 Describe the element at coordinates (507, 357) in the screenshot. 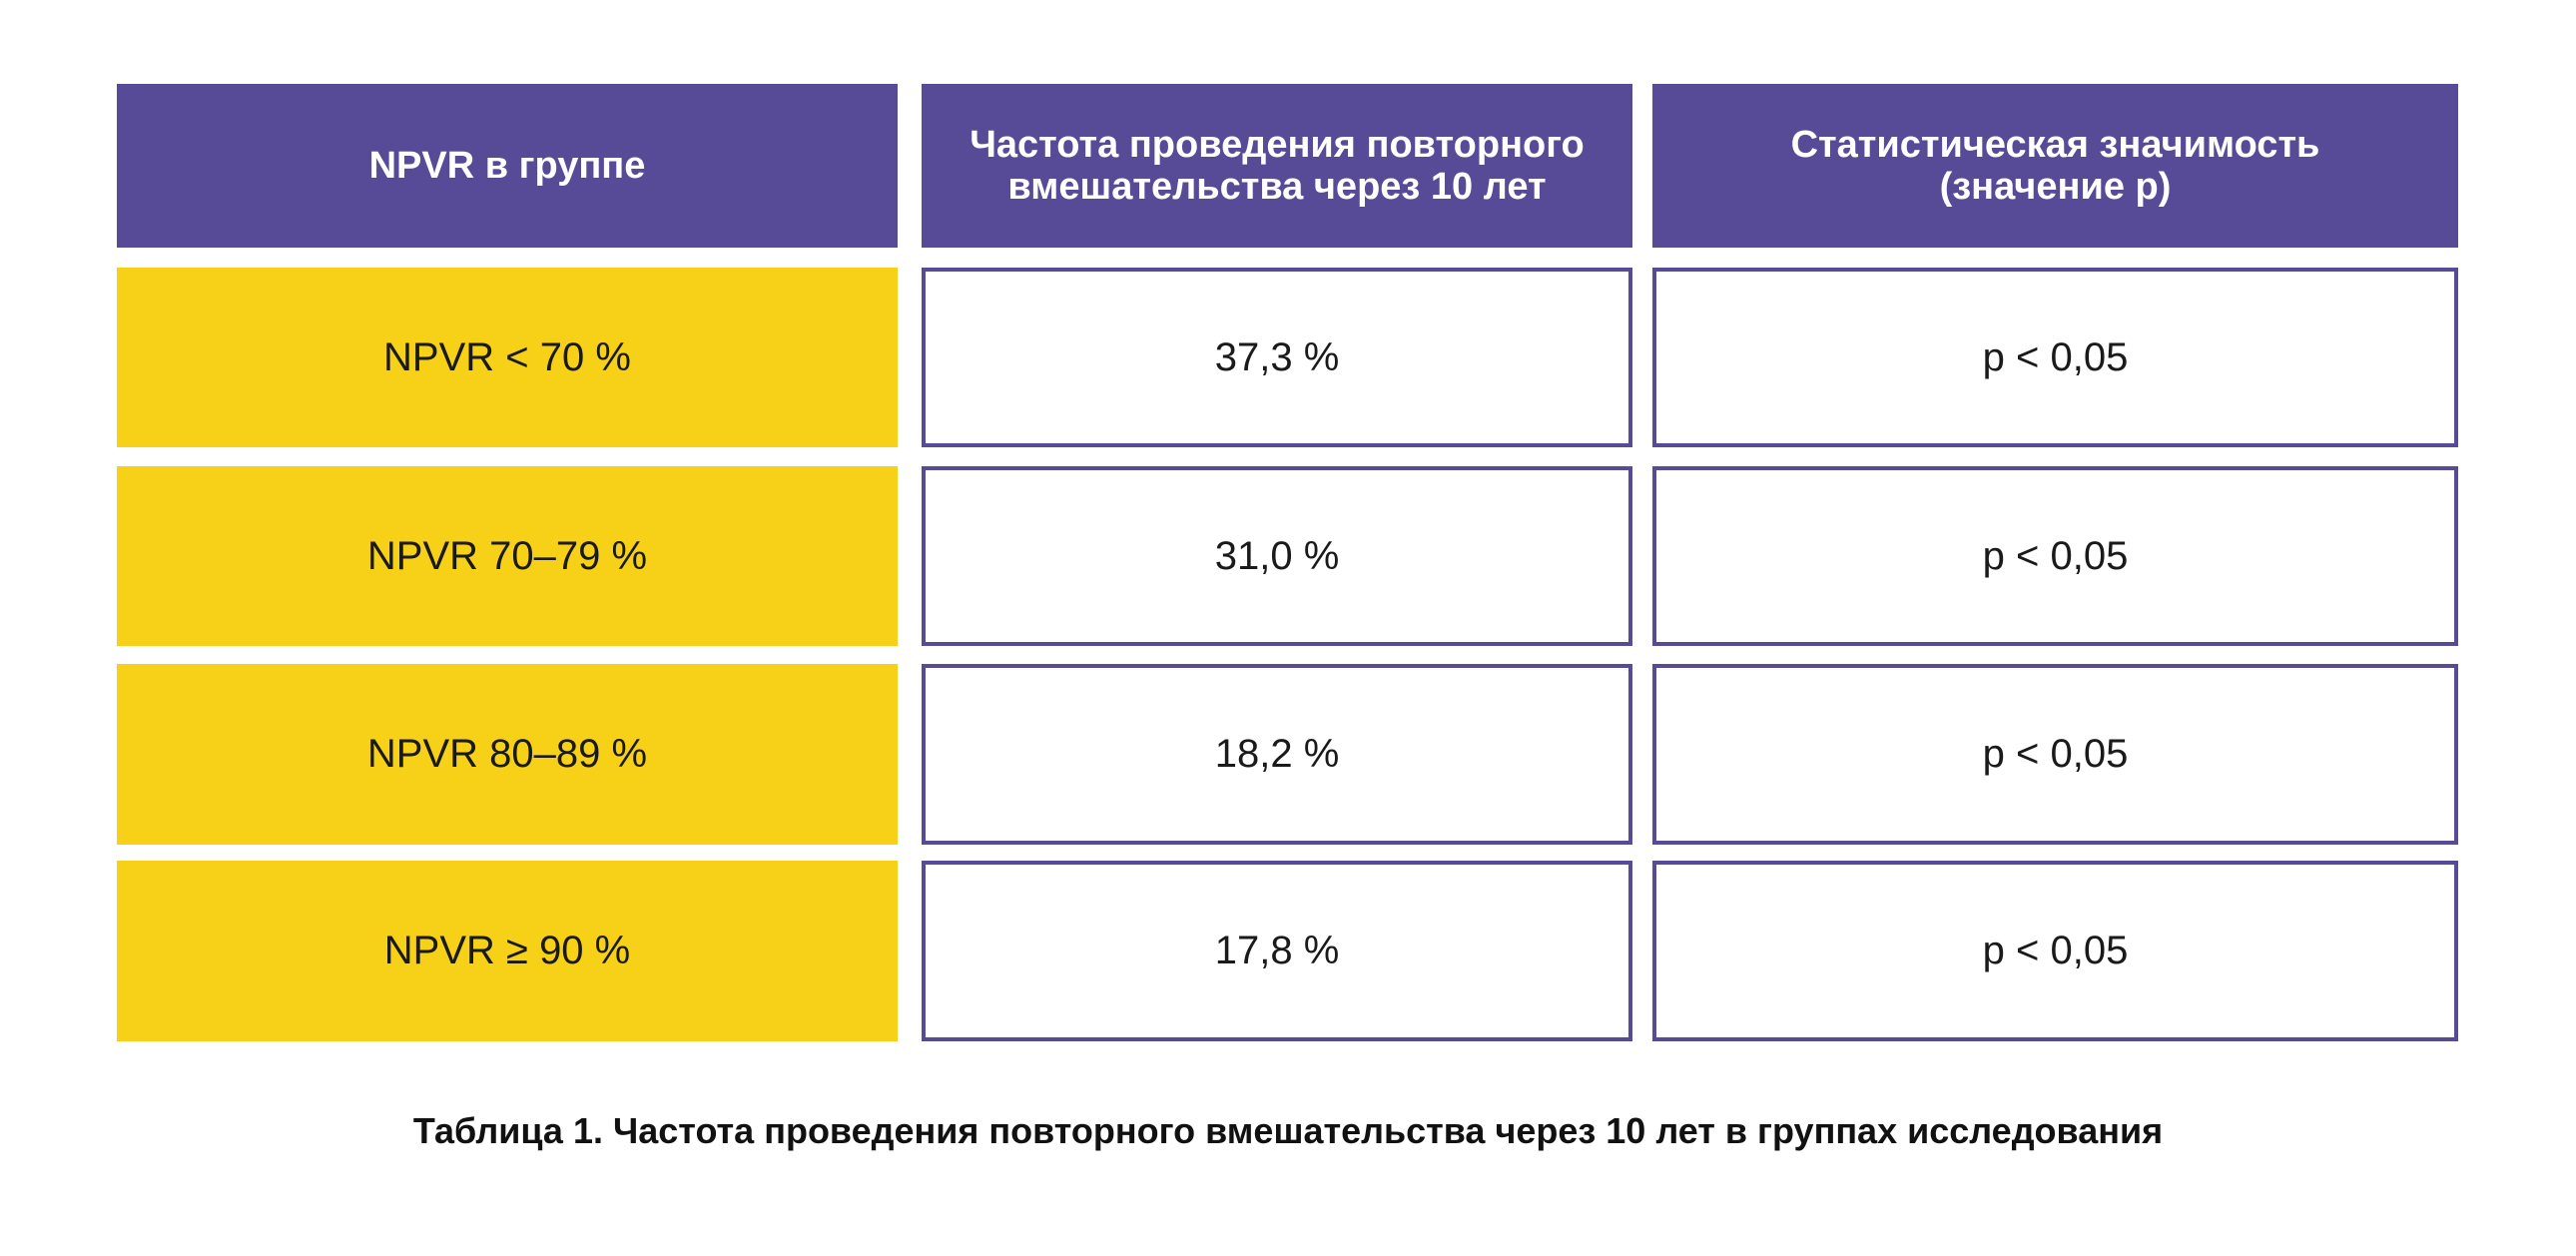

I see `cell-group: NPVR < 70 %` at that location.